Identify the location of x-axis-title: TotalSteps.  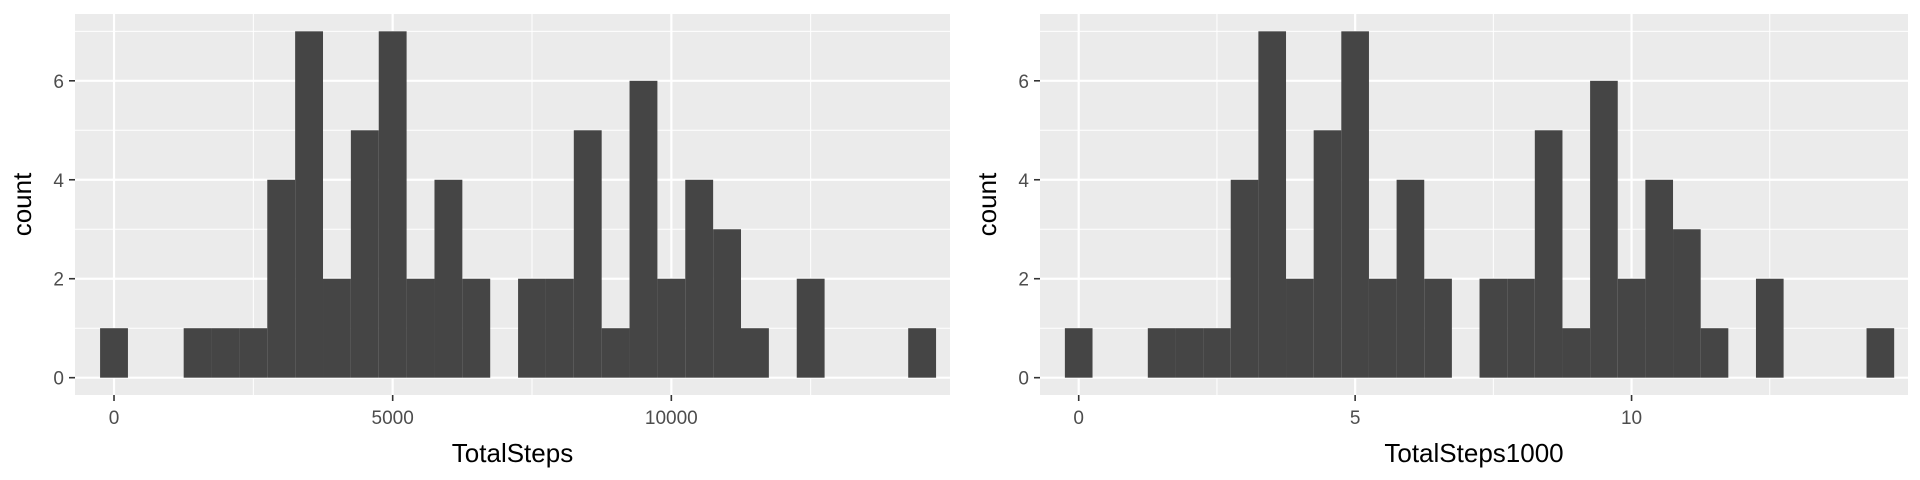
(512, 453).